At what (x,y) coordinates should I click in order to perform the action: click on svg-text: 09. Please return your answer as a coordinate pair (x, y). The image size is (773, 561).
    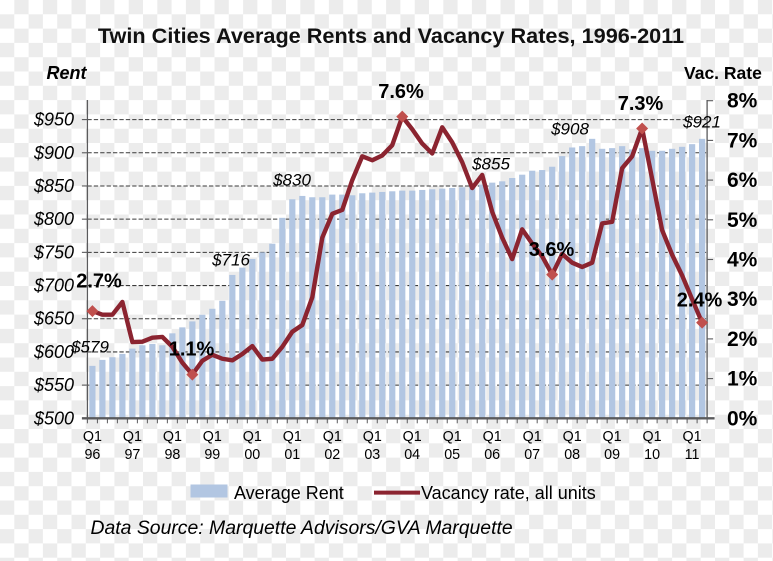
    Looking at the image, I should click on (612, 455).